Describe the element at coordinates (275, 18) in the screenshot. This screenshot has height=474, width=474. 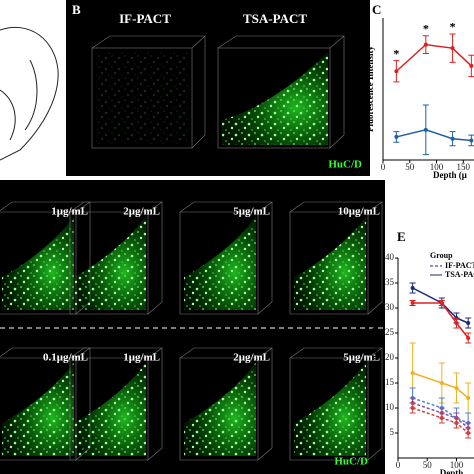
I see `label: TSA-PACT` at that location.